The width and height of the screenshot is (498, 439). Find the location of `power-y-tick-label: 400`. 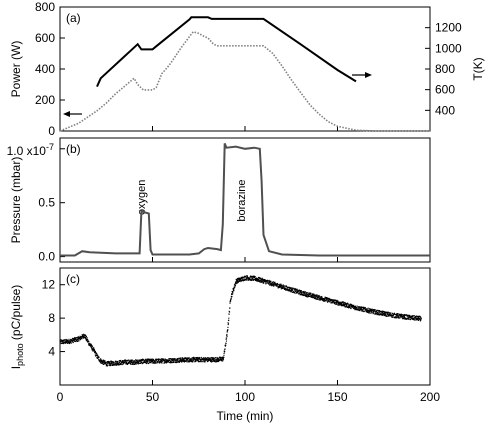

power-y-tick-label: 400 is located at coordinates (45, 69).